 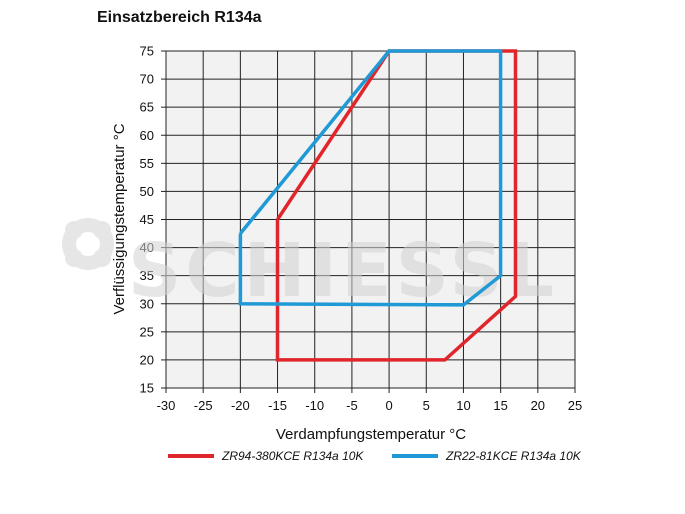 What do you see at coordinates (343, 271) in the screenshot?
I see `watermark-text: SCHIESSL` at bounding box center [343, 271].